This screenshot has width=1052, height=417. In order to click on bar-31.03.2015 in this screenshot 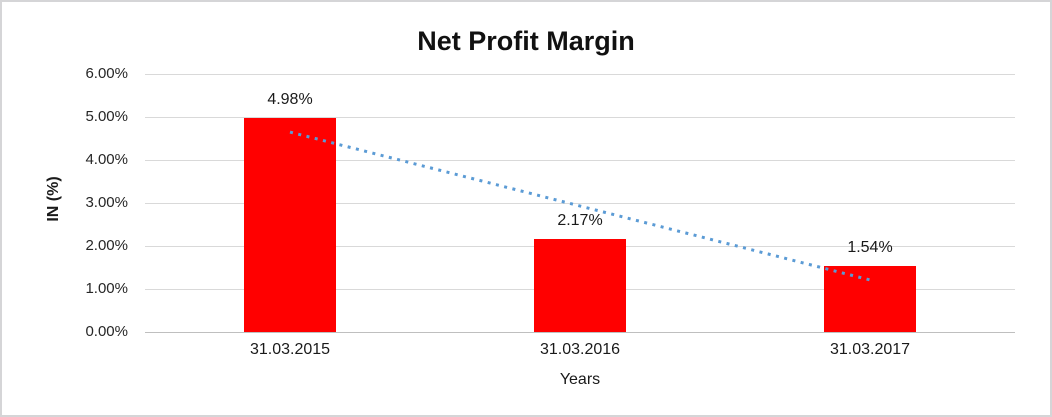, I will do `click(290, 225)`.